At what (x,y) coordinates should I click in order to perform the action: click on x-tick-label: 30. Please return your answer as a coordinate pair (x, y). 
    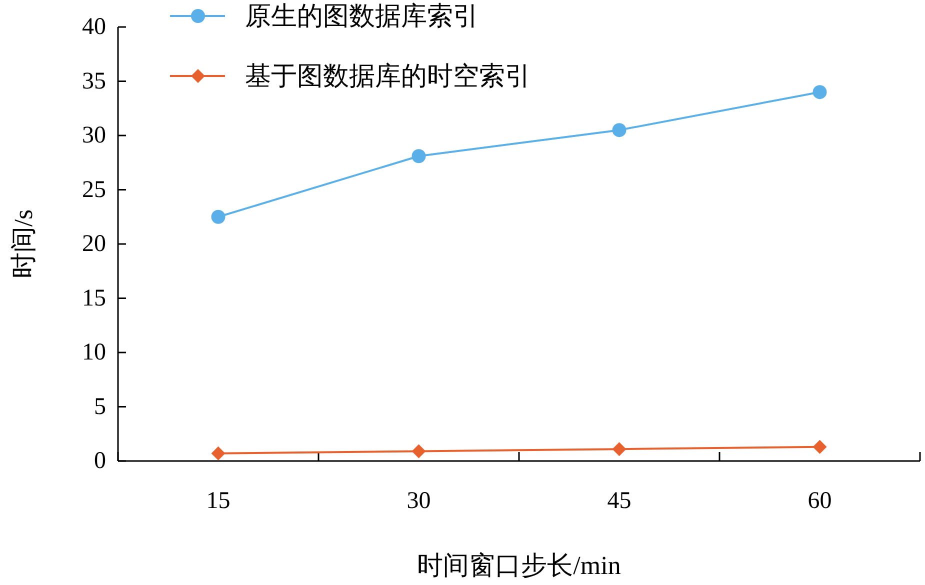
    Looking at the image, I should click on (418, 501).